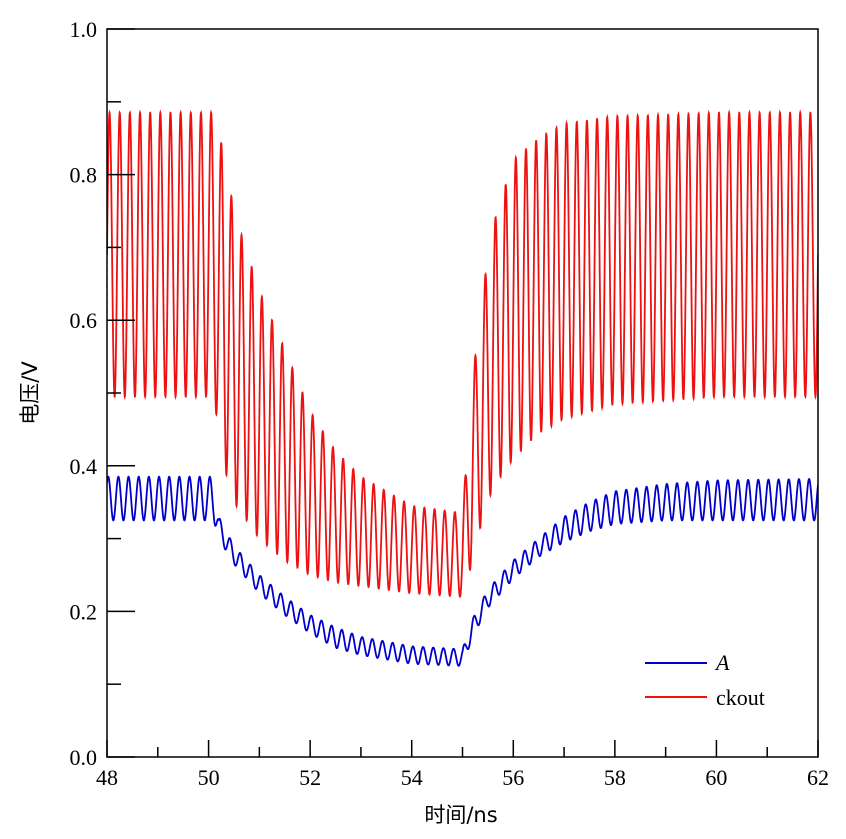 This screenshot has height=839, width=846. What do you see at coordinates (513, 777) in the screenshot?
I see `x-tick-label: 56` at bounding box center [513, 777].